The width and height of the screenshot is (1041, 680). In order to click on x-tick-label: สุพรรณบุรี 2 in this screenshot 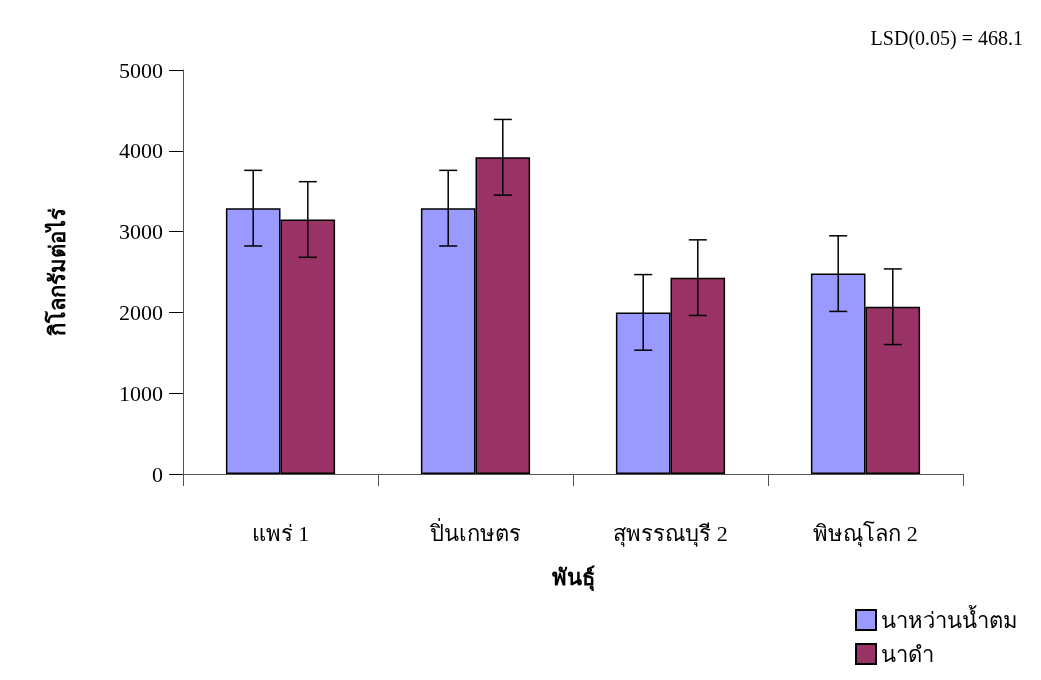, I will do `click(670, 533)`.